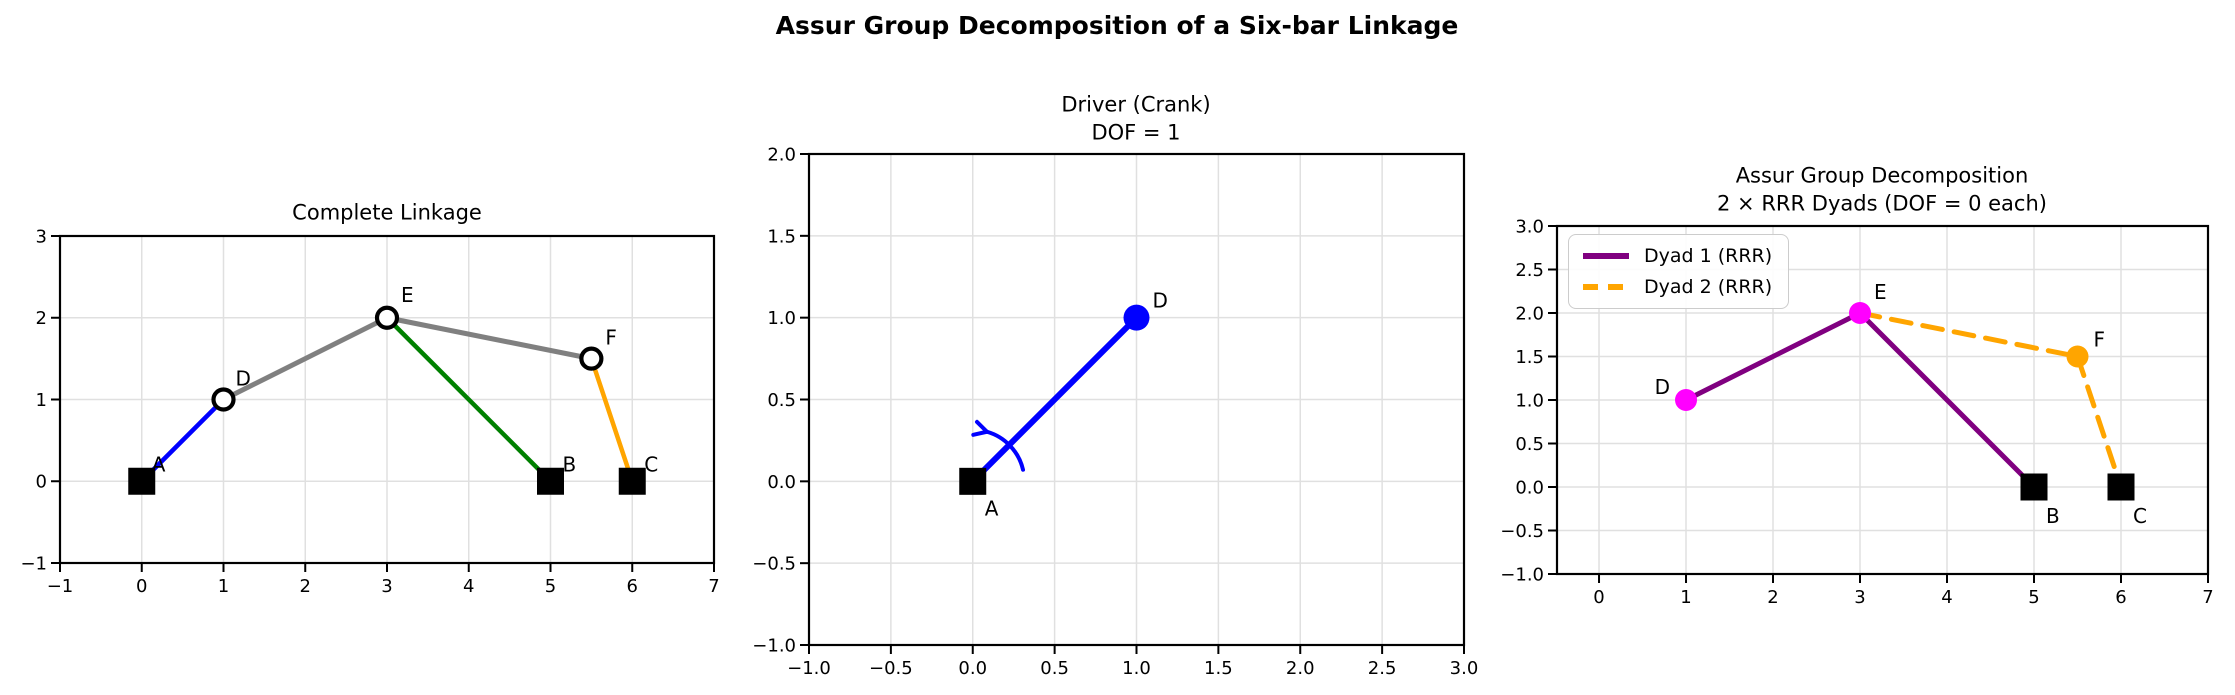 This screenshot has width=2235, height=695. Describe the element at coordinates (387, 317) in the screenshot. I see `pin-joint-E` at that location.